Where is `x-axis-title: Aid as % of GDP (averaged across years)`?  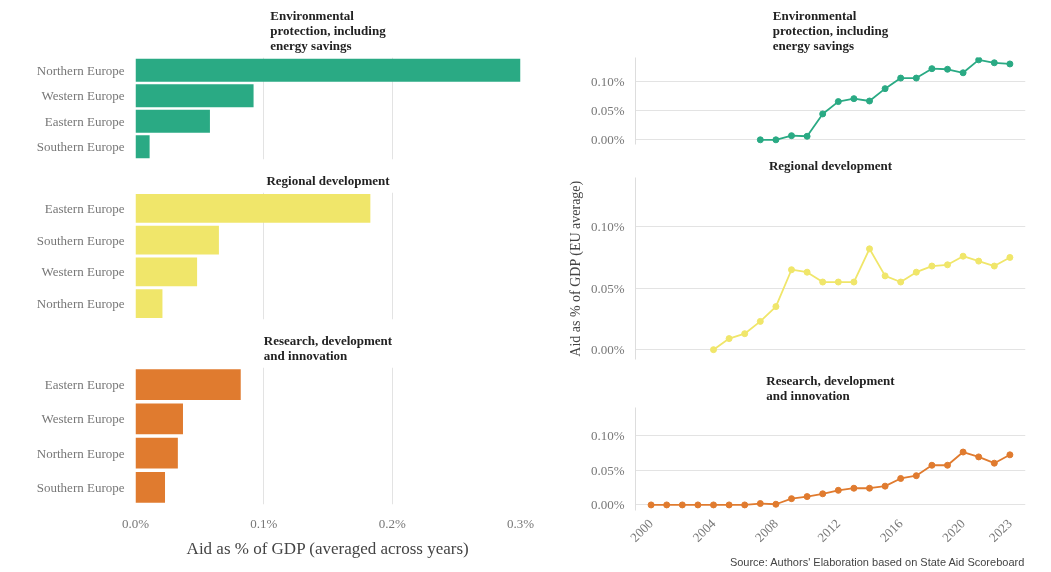
x-axis-title: Aid as % of GDP (averaged across years) is located at coordinates (327, 548).